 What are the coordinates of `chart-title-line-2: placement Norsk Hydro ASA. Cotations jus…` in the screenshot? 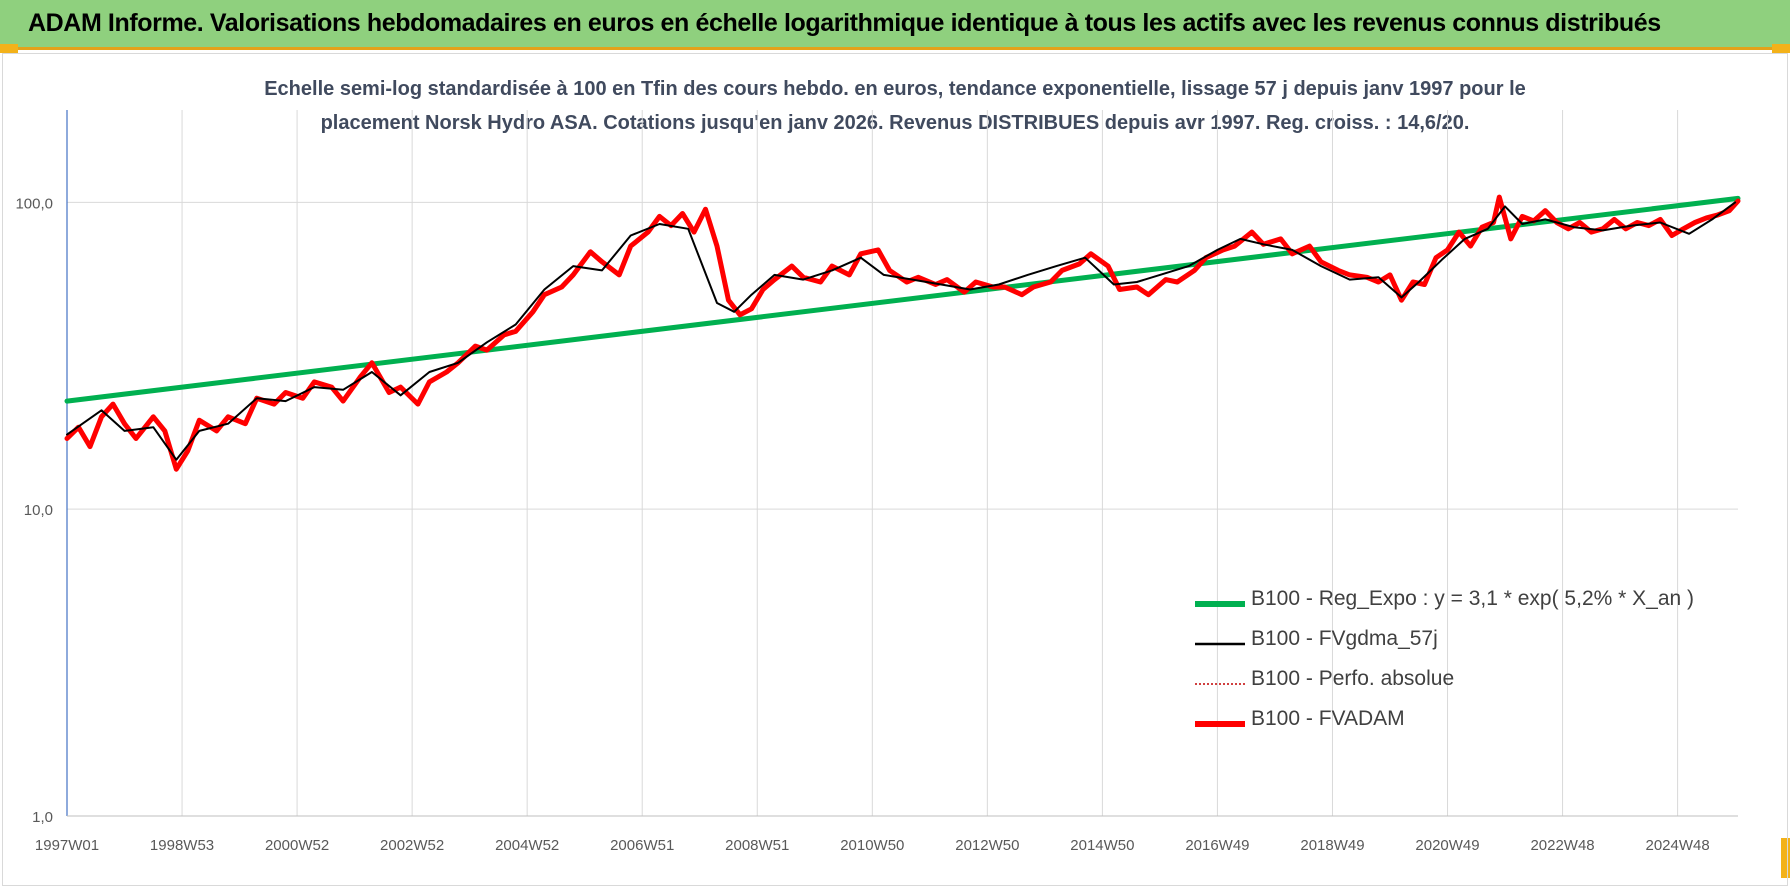 It's located at (895, 123).